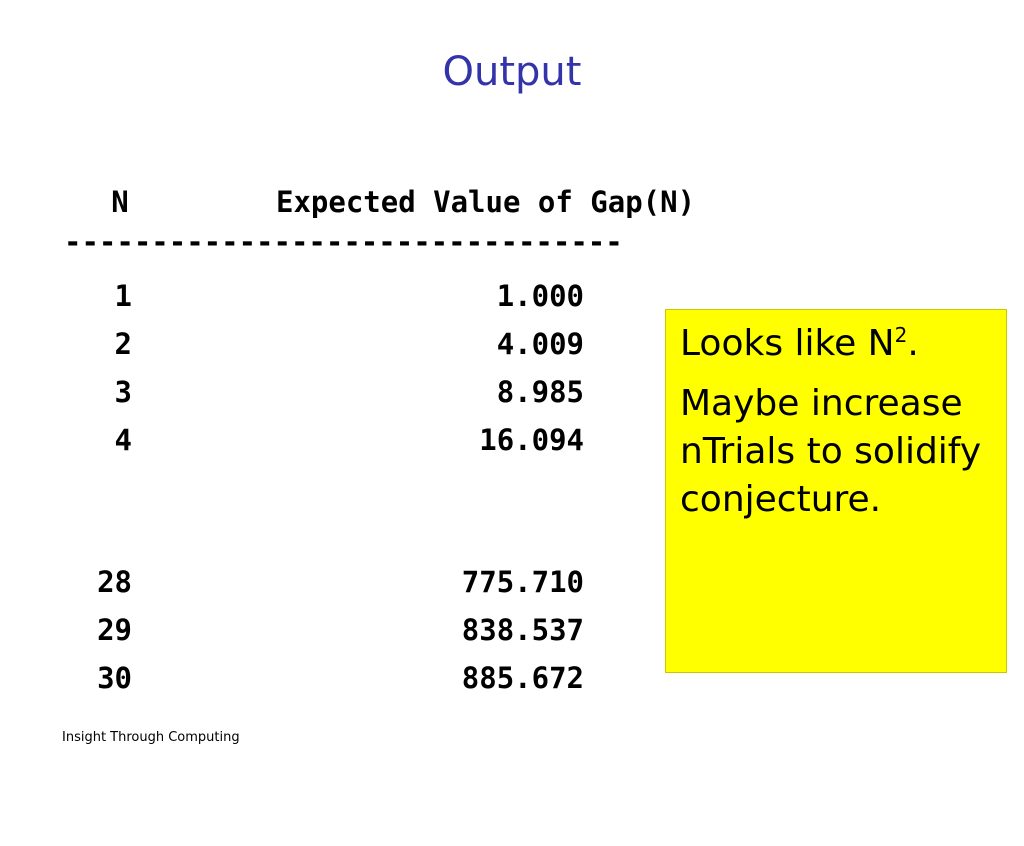 The image size is (1024, 846). What do you see at coordinates (540, 344) in the screenshot?
I see `row-value: 4.009` at bounding box center [540, 344].